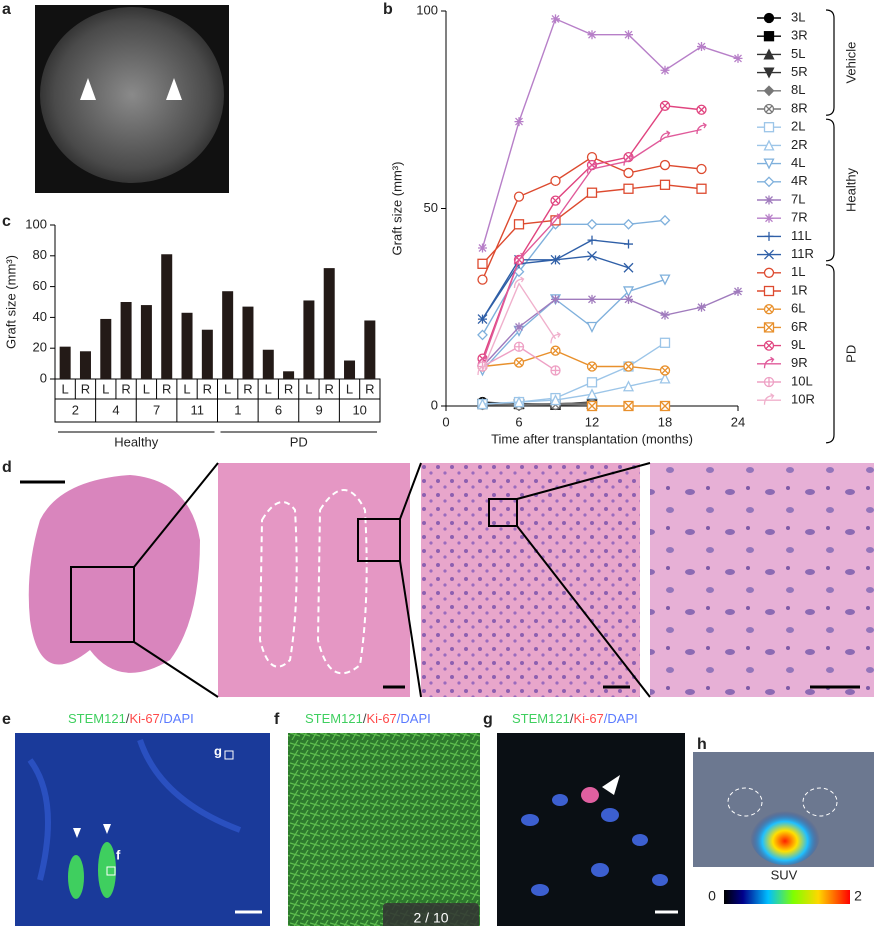 This screenshot has height=926, width=874. Describe the element at coordinates (799, 107) in the screenshot. I see `legend-label: 8R` at that location.